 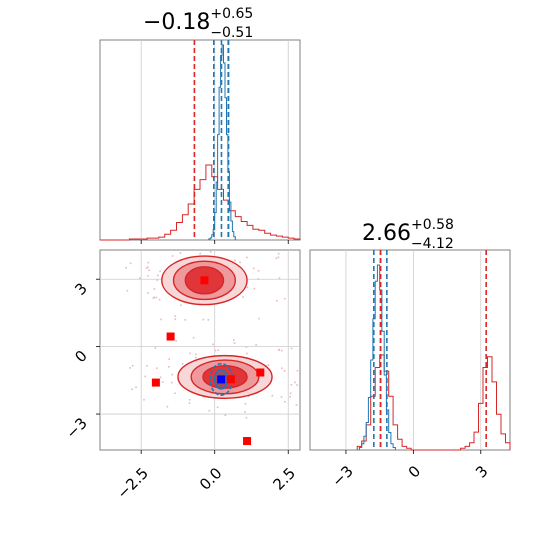 What do you see at coordinates (211, 140) in the screenshot?
I see `hist-param1-quantile-lines` at bounding box center [211, 140].